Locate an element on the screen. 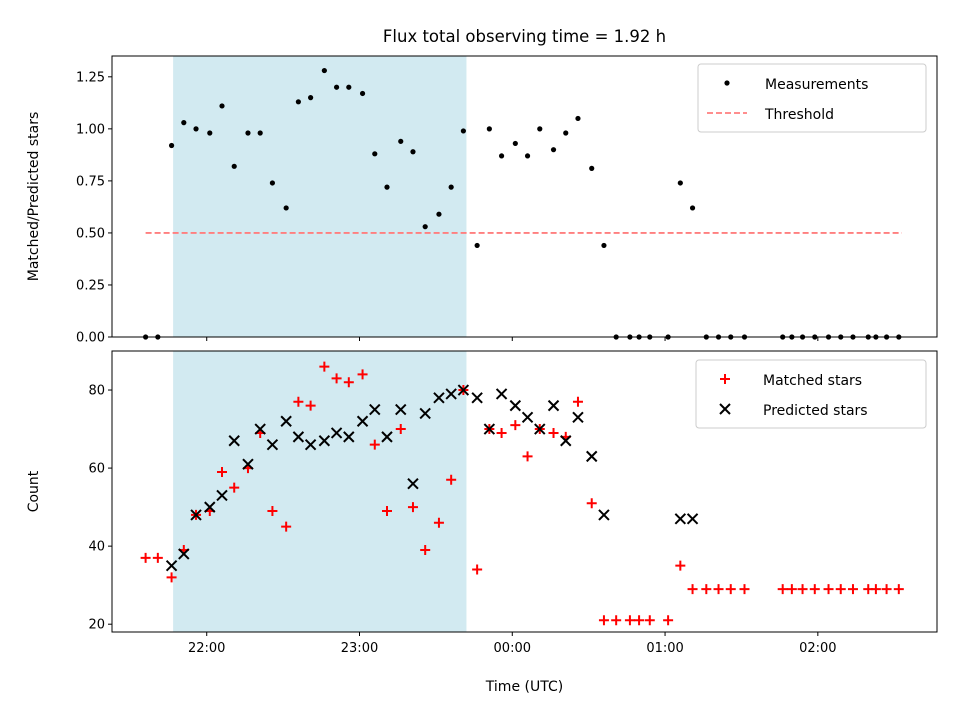 The image size is (960, 720). x-tick-label: 02:00 is located at coordinates (817, 648).